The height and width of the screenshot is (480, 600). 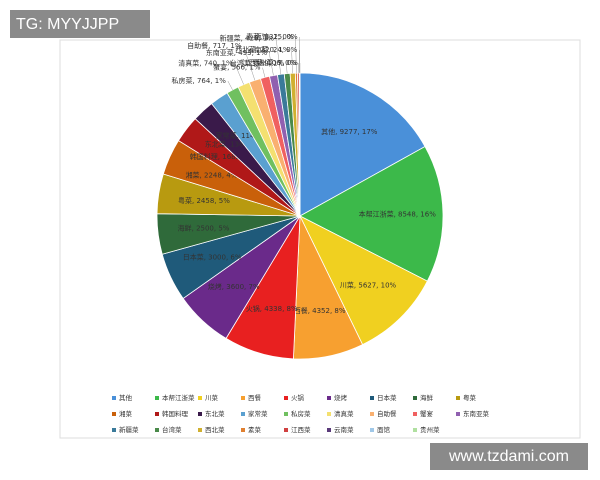 I want to click on data-label: 火锅, 4338, 8%, so click(x=272, y=308).